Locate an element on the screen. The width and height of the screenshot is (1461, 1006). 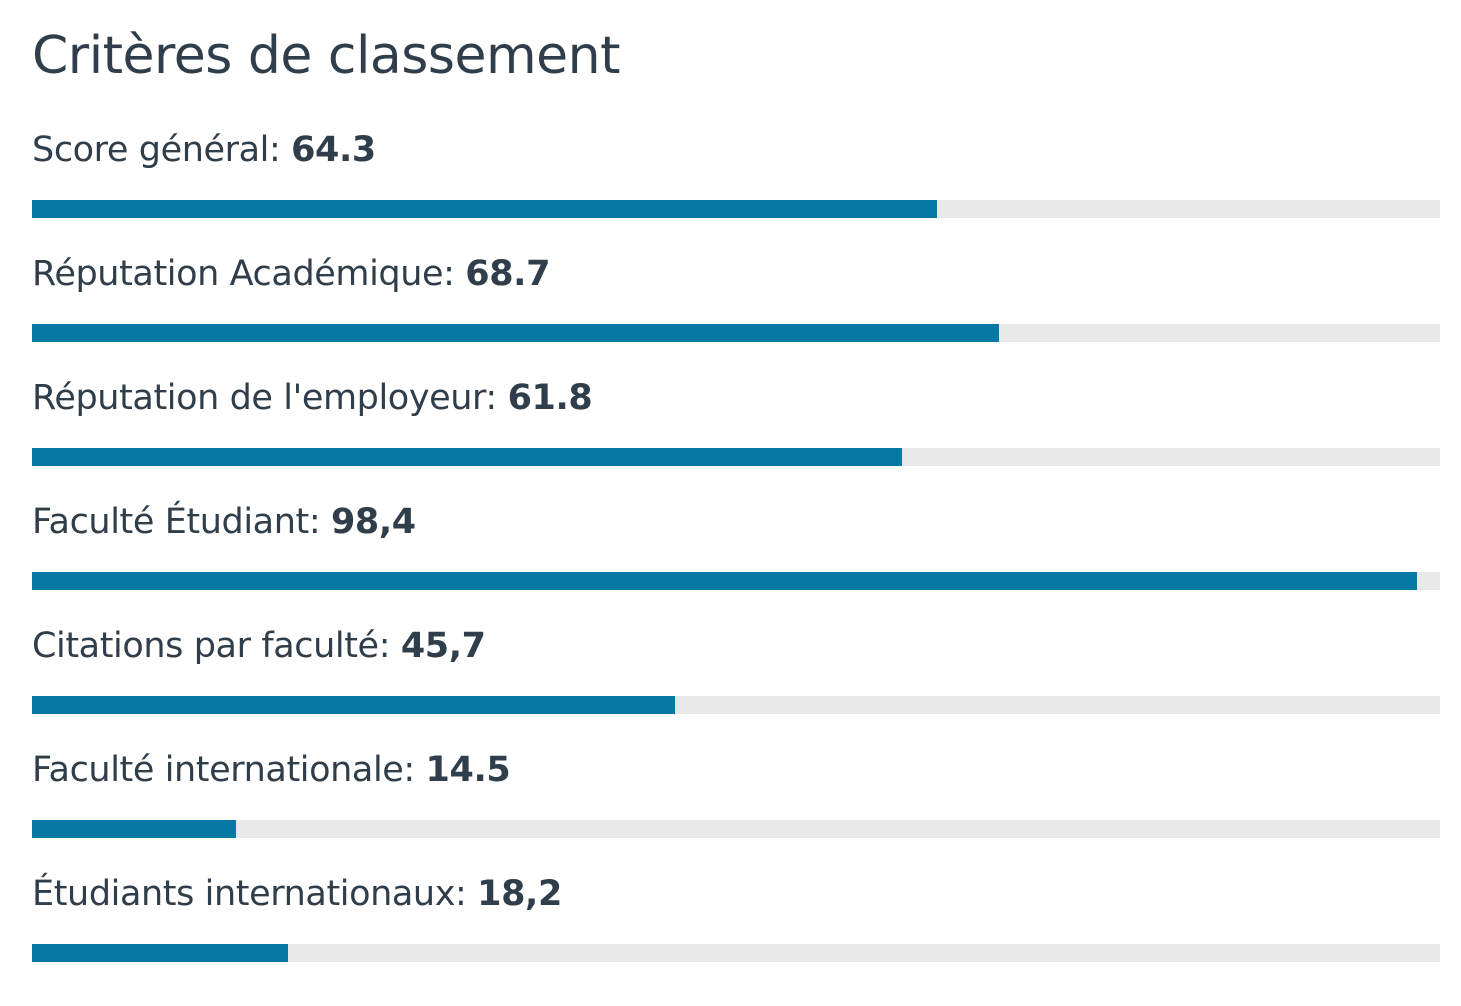
criterion-employer-reputation: Réputation de l'employeur: 61.8 is located at coordinates (736, 421).